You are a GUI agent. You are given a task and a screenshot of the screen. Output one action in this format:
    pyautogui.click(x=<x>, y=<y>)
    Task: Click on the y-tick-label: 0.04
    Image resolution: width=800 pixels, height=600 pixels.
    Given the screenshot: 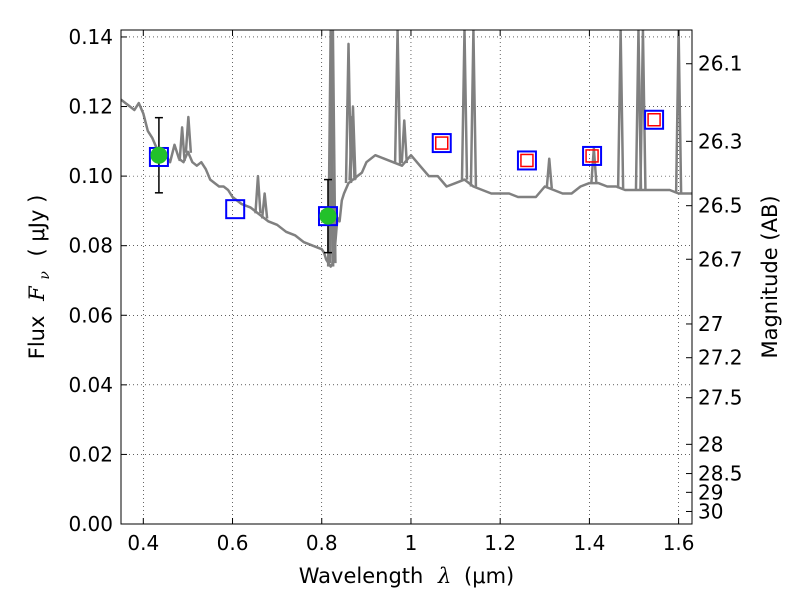 What is the action you would take?
    pyautogui.click(x=90, y=385)
    